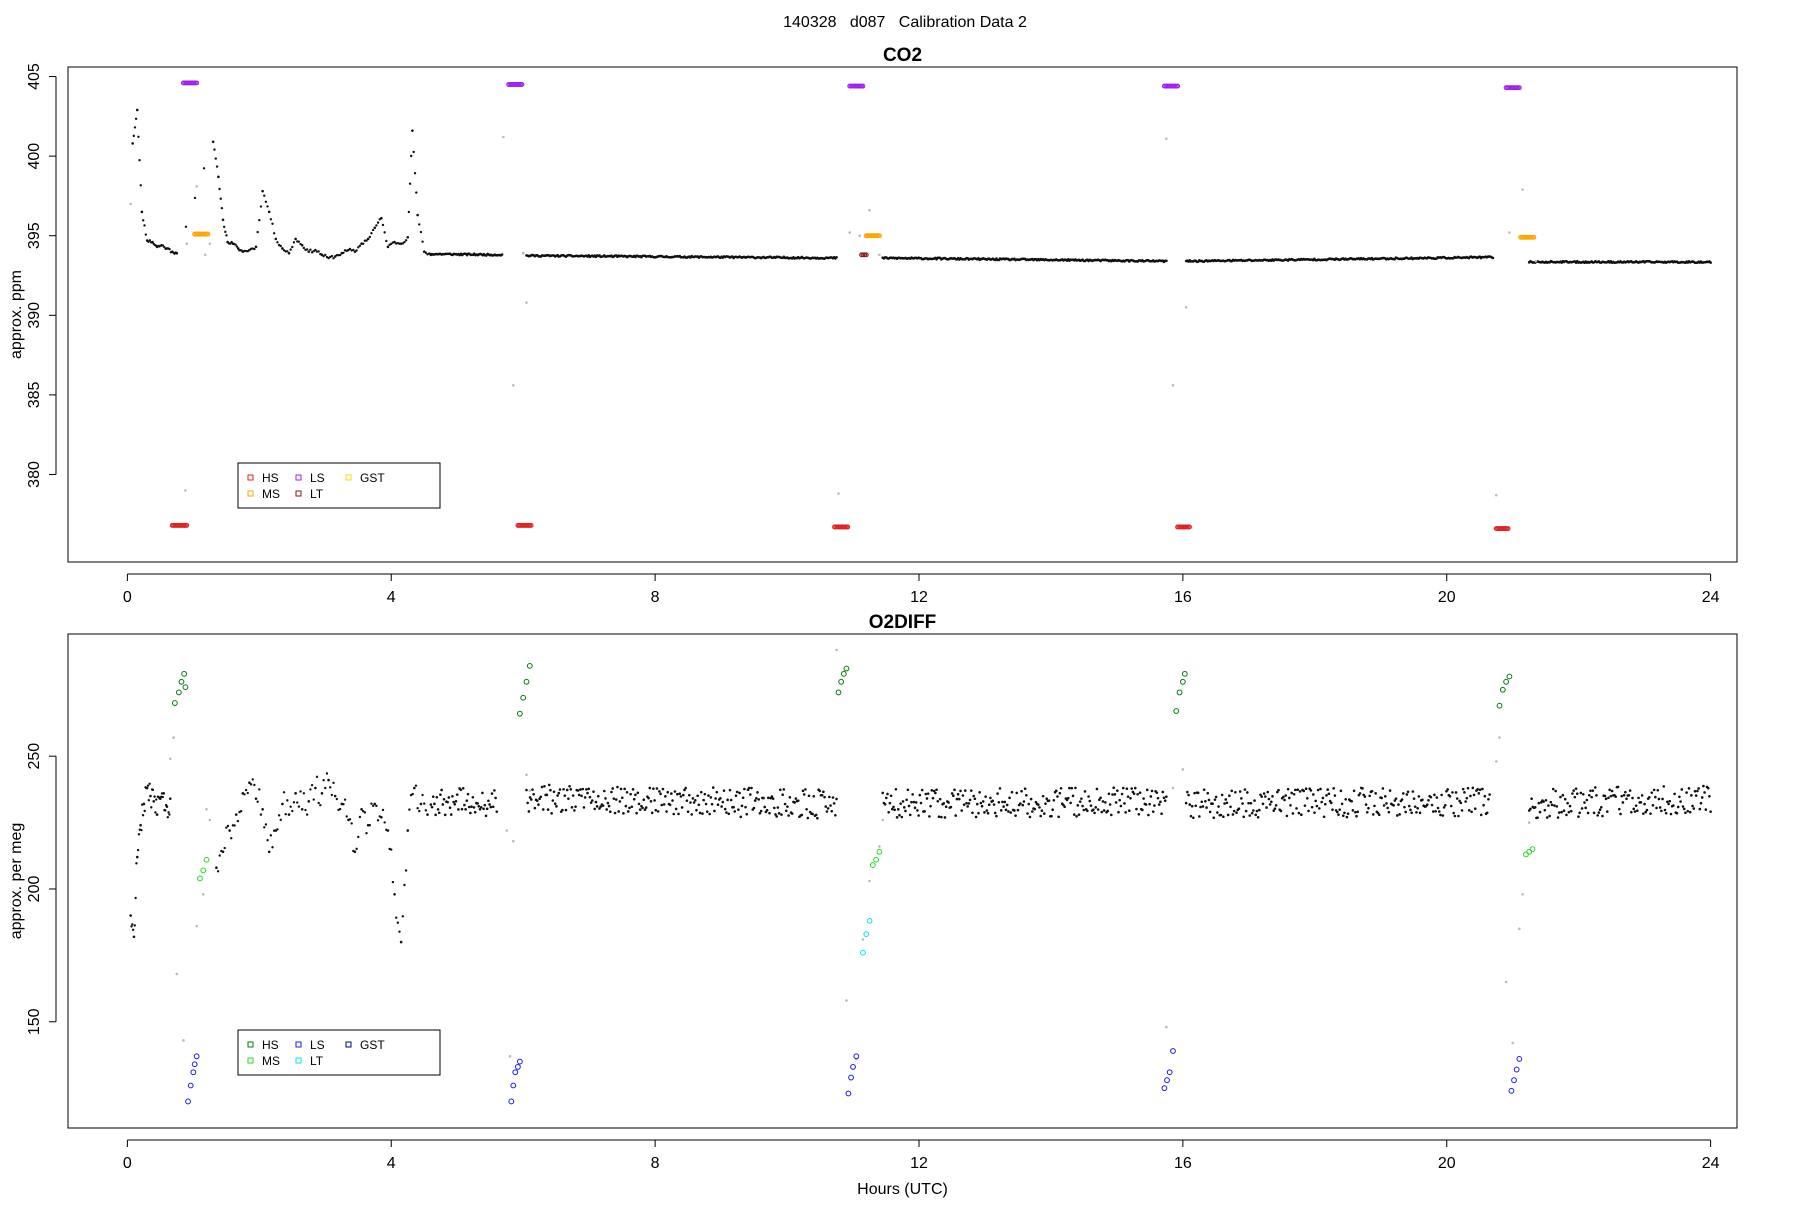 Image resolution: width=1800 pixels, height=1205 pixels. I want to click on co2-y-tick-label: 395, so click(34, 235).